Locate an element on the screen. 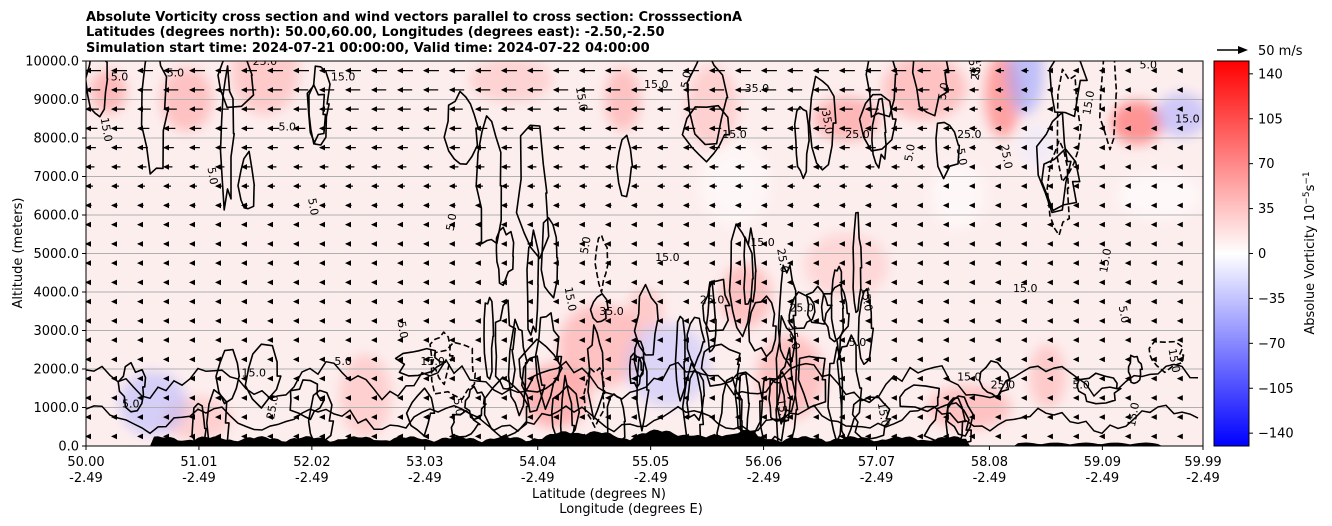 This screenshot has height=526, width=1332. x-tick-label-lat: 53.03 is located at coordinates (424, 462).